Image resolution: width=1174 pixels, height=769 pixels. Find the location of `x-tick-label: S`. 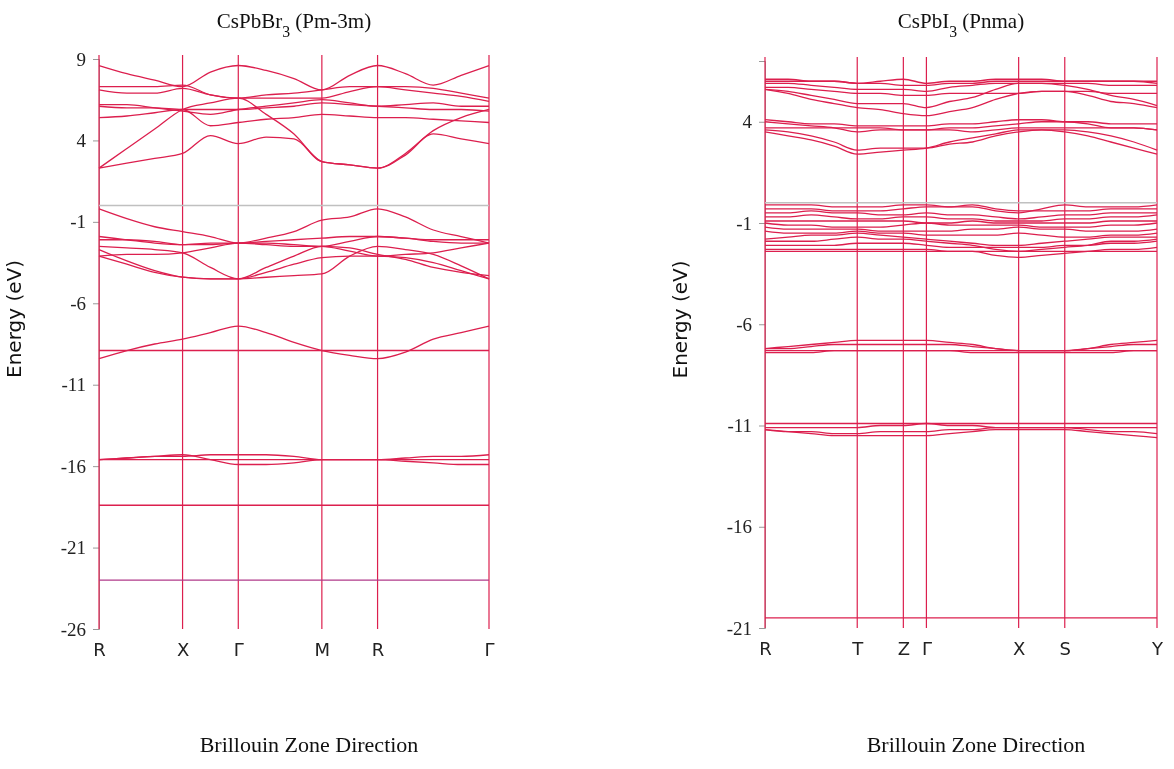

x-tick-label: S is located at coordinates (1065, 648).